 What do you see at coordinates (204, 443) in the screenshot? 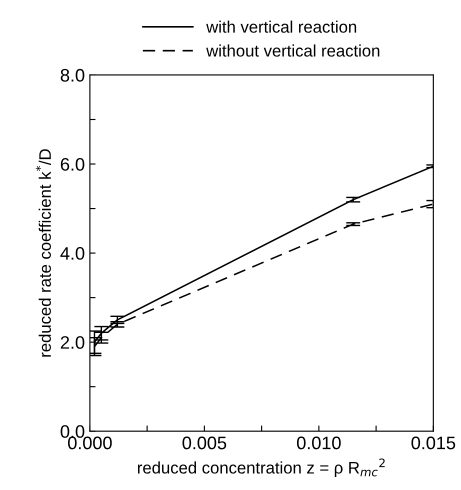
I see `x-tick-label: 0.005` at bounding box center [204, 443].